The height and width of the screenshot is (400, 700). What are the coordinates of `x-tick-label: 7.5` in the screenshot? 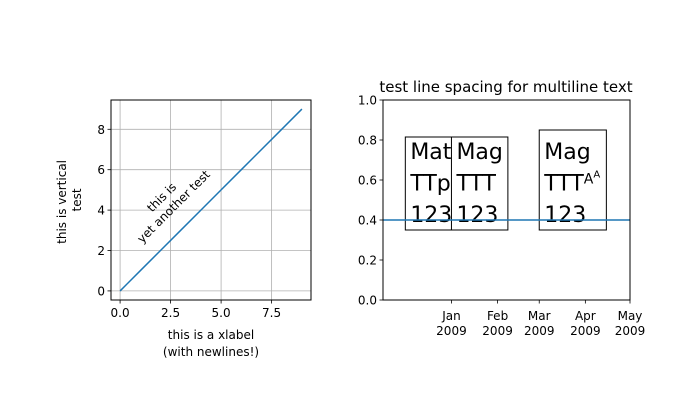 It's located at (271, 313).